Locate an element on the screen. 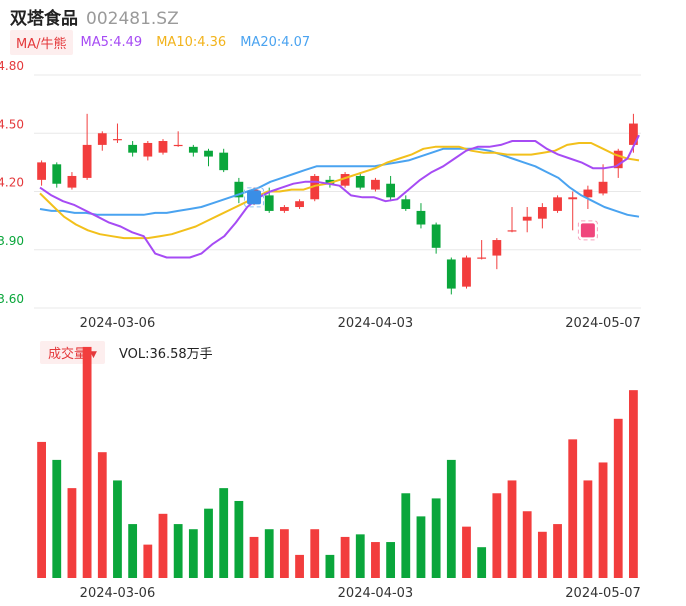 This screenshot has height=606, width=686. ma5-label: MA5:4.49 is located at coordinates (111, 42).